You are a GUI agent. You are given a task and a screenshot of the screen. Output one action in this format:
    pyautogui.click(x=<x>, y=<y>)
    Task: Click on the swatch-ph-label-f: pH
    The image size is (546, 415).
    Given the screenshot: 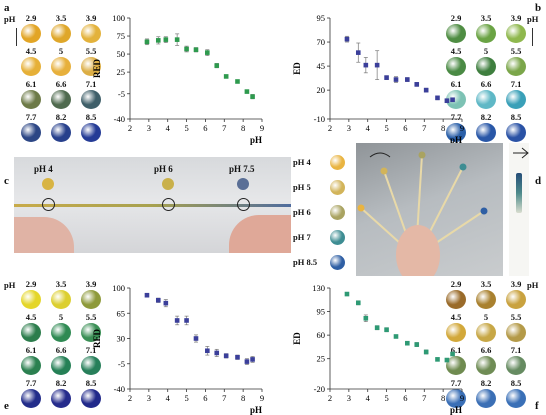 What is the action you would take?
    pyautogui.click(x=533, y=285)
    